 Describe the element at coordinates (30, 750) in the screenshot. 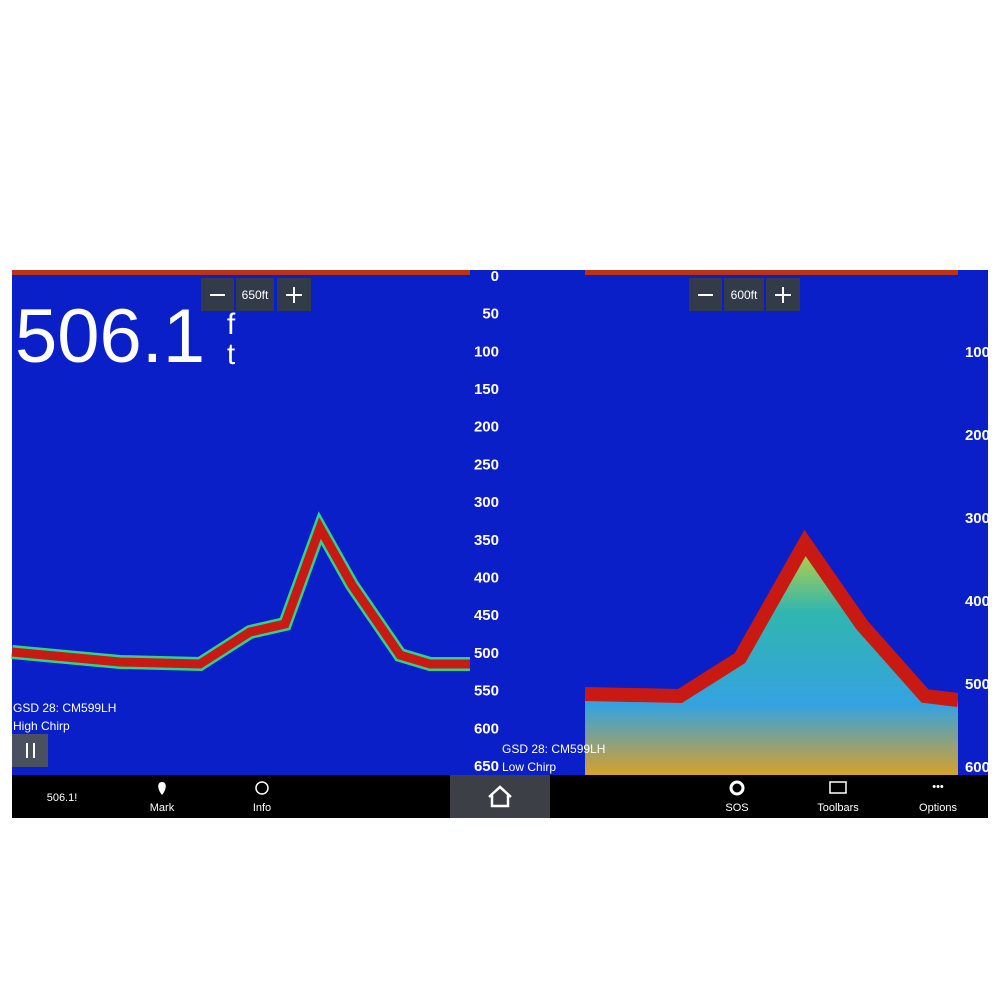

I see `pause-button` at that location.